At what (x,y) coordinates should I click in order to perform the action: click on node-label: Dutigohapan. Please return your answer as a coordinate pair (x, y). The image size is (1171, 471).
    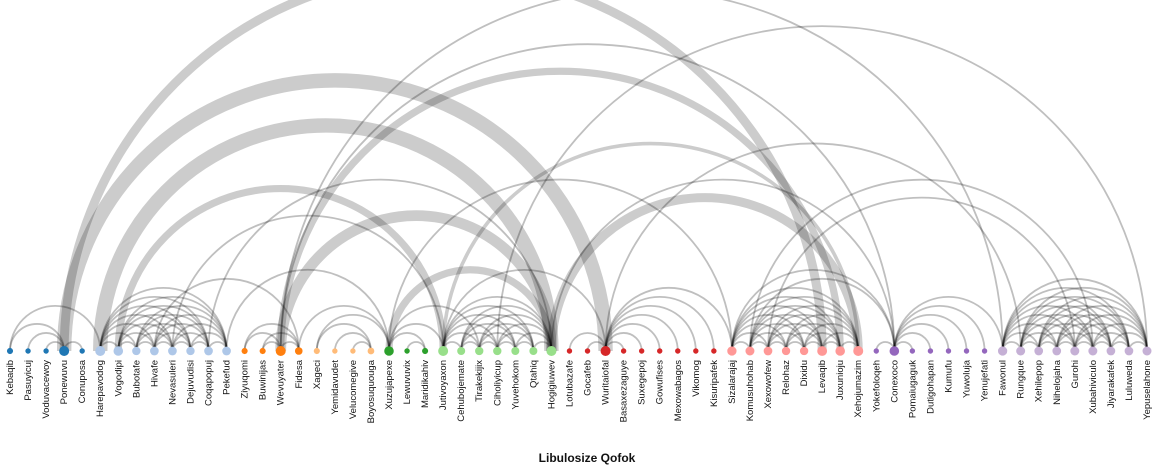
    Looking at the image, I should click on (930, 387).